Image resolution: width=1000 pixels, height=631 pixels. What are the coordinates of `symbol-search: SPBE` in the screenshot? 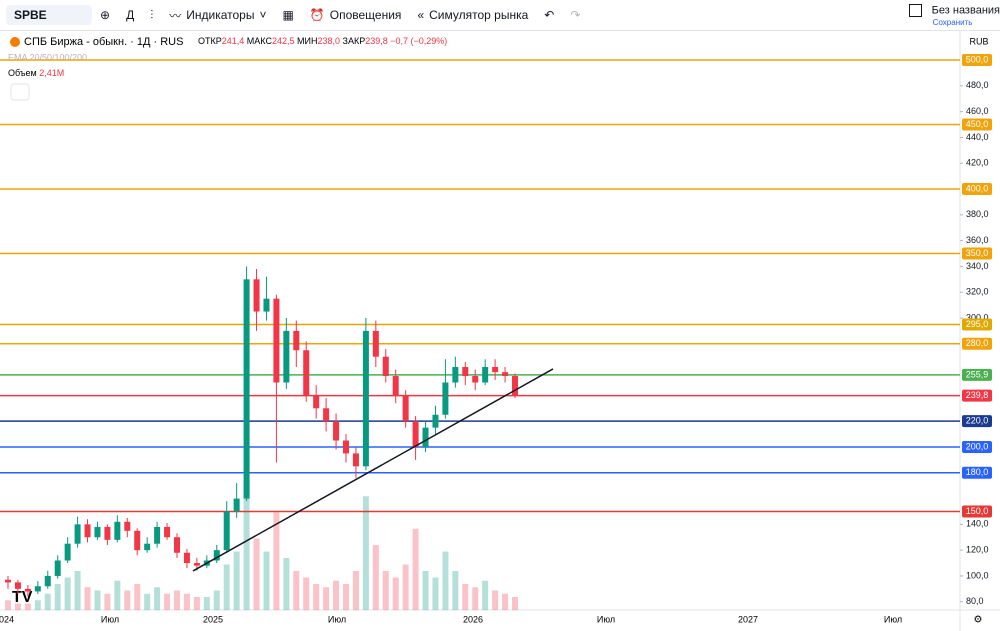 It's located at (49, 15).